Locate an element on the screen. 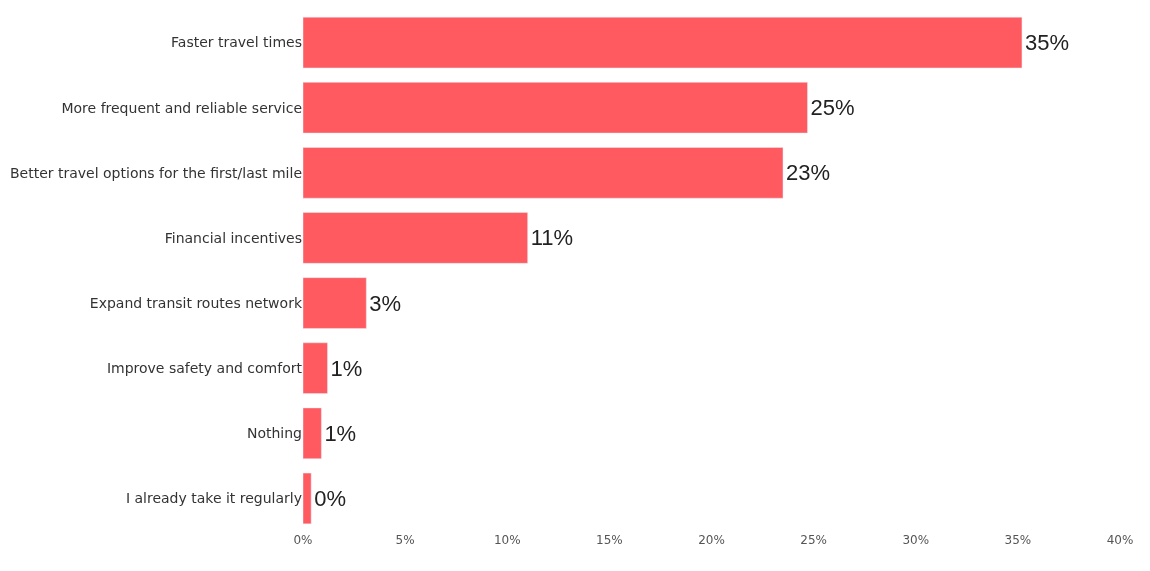 Image resolution: width=1150 pixels, height=571 pixels. y-tick-label: More frequent and reliable service is located at coordinates (181, 107).